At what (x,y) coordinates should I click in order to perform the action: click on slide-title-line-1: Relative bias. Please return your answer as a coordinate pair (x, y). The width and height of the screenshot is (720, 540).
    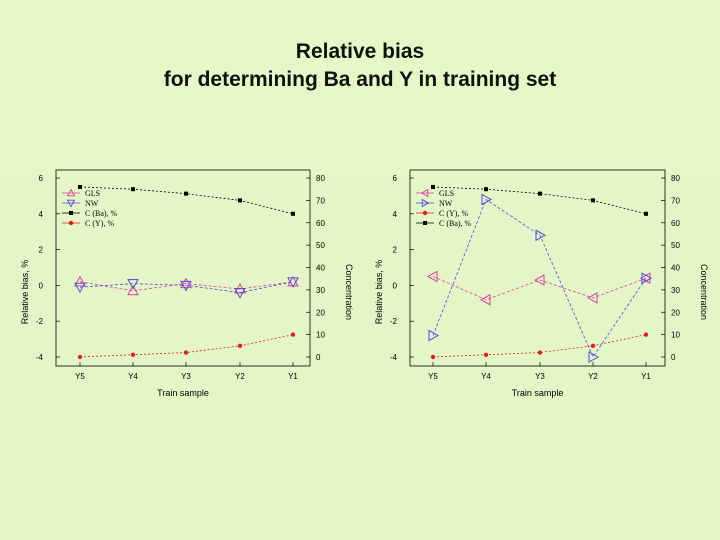
    Looking at the image, I should click on (360, 51).